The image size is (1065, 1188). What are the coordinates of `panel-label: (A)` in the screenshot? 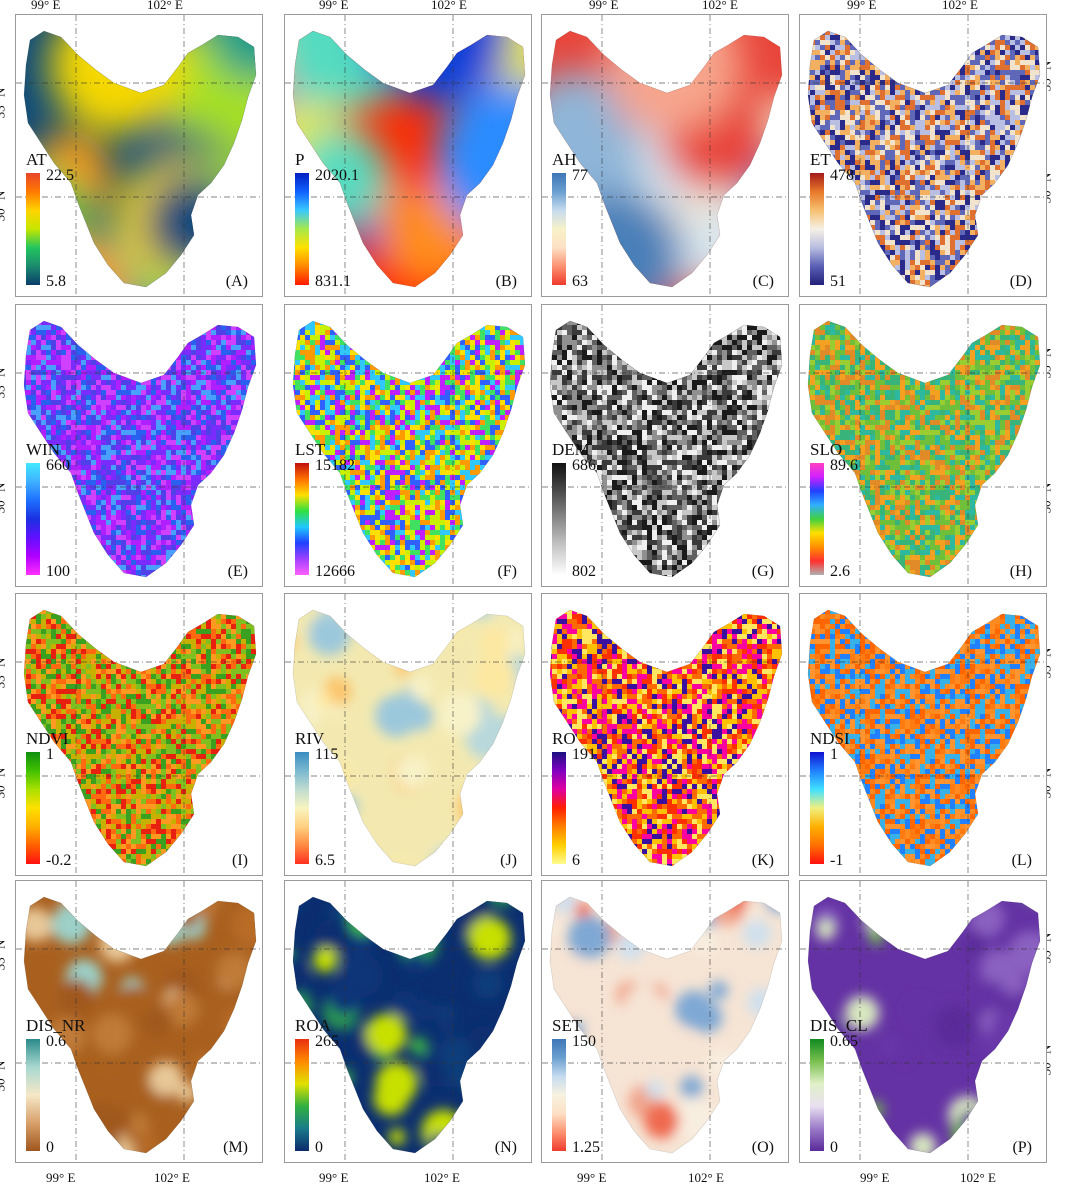 It's located at (237, 282).